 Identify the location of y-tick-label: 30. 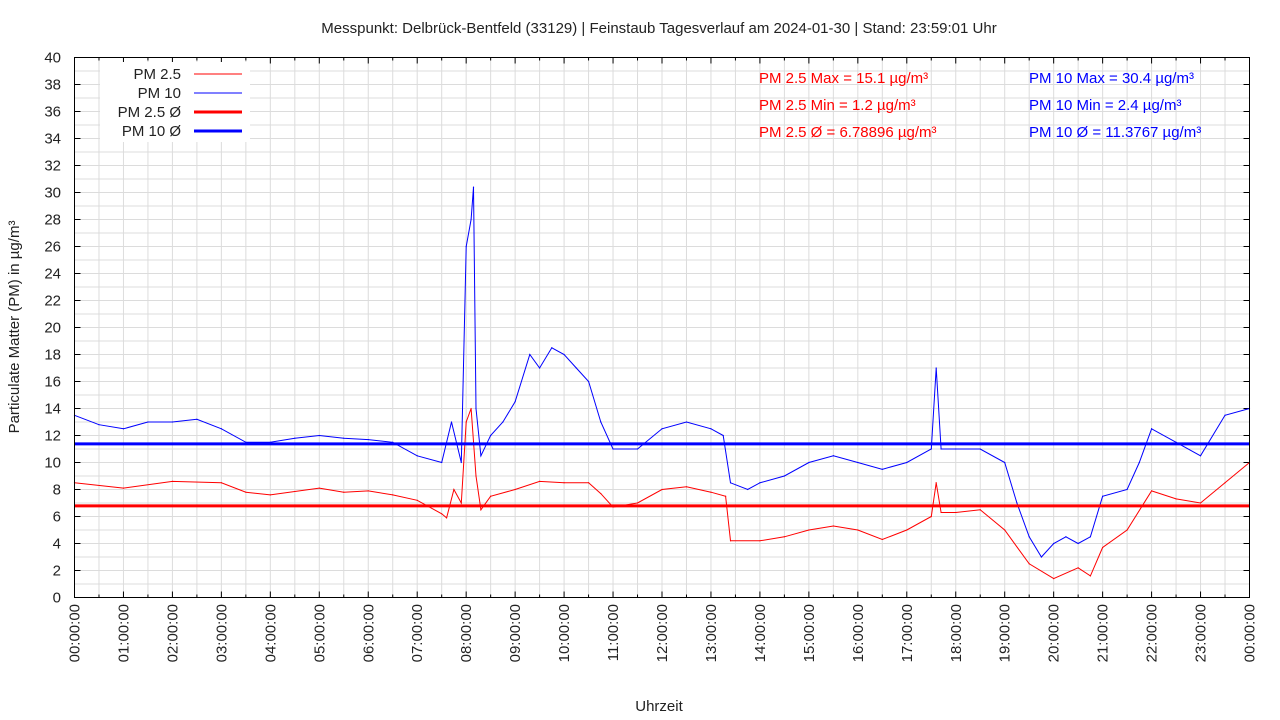
(52, 193).